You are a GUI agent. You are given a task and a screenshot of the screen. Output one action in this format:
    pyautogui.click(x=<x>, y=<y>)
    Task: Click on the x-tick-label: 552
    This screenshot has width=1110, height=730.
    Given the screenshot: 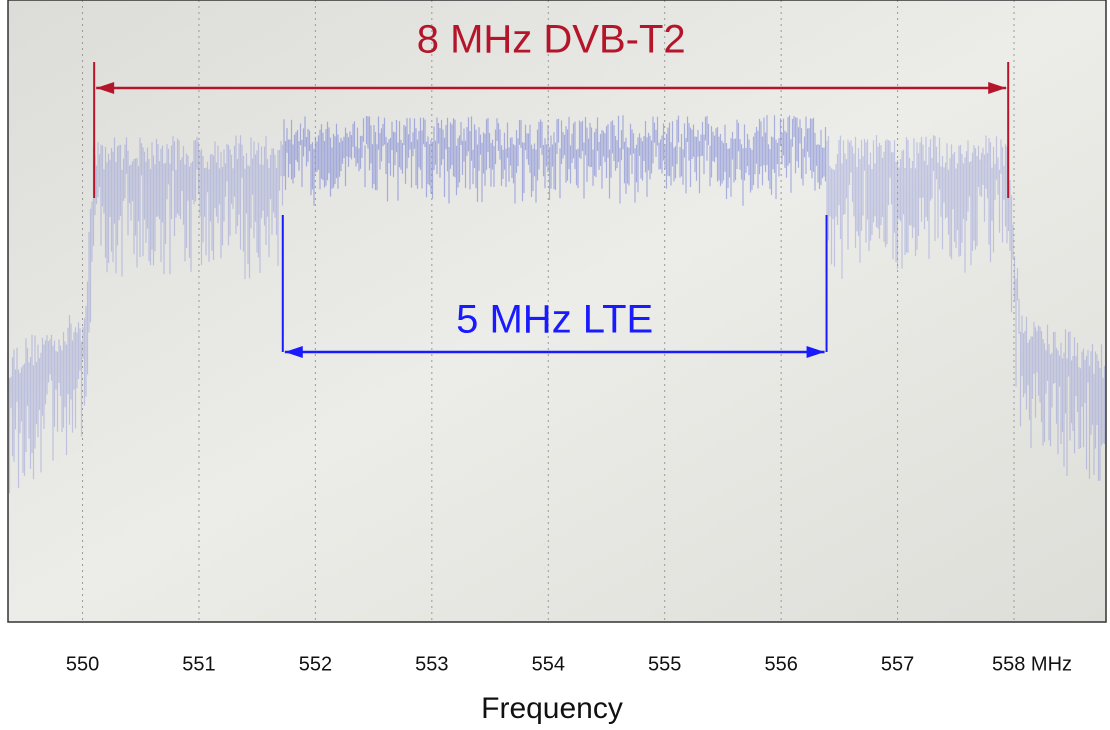 What is the action you would take?
    pyautogui.click(x=315, y=664)
    